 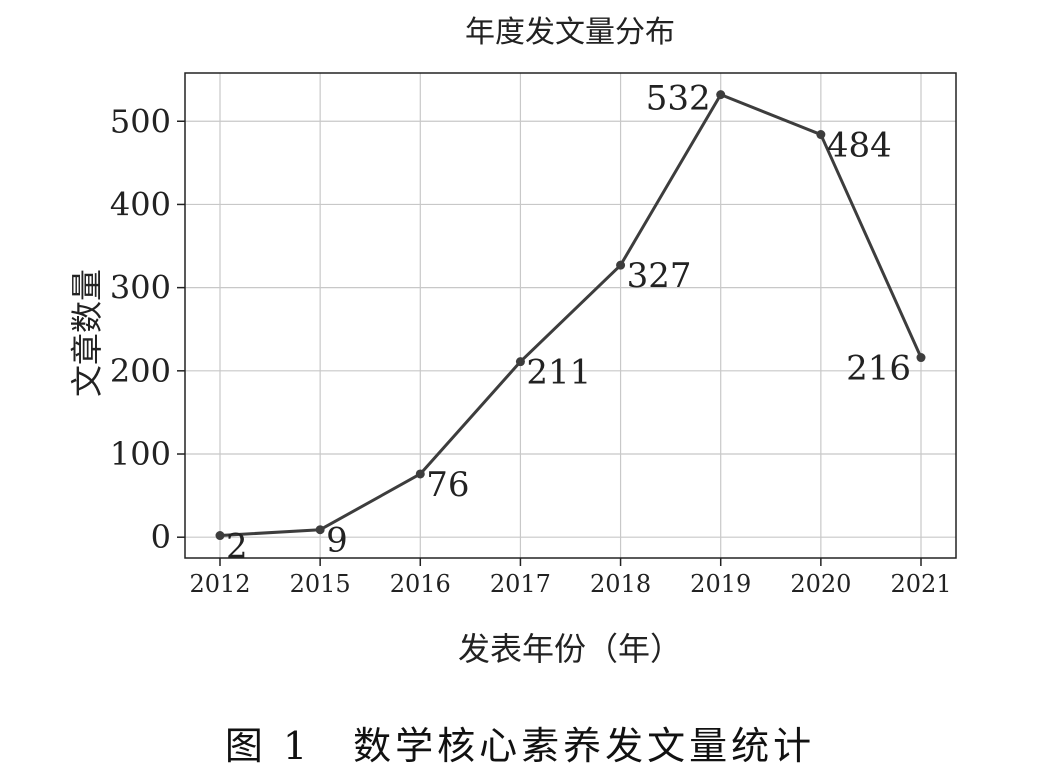 What do you see at coordinates (678, 99) in the screenshot?
I see `data-label: 532` at bounding box center [678, 99].